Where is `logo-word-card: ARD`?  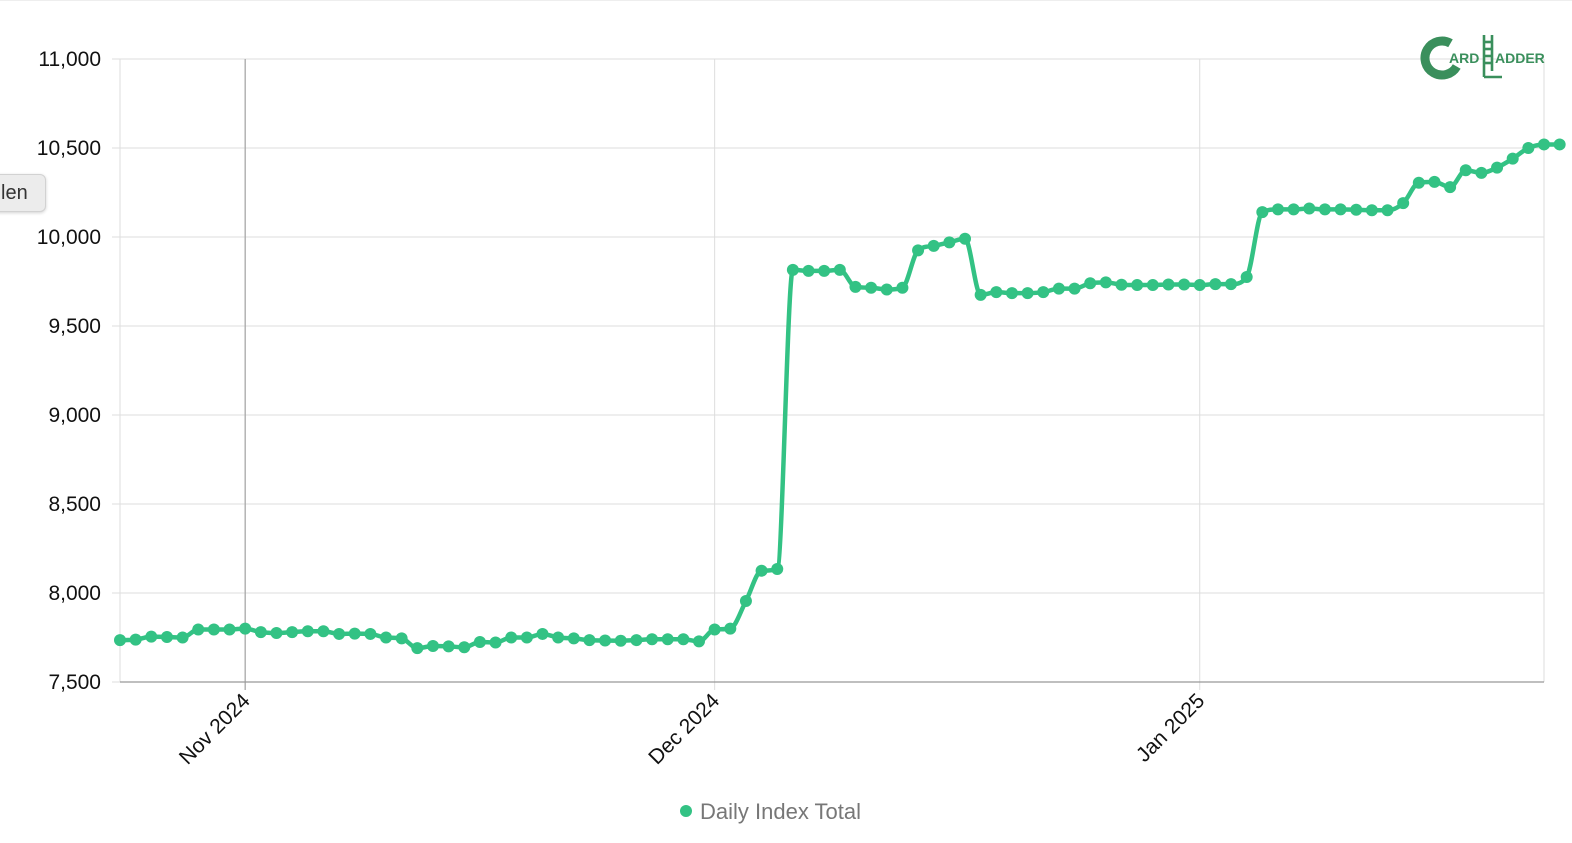
logo-word-card: ARD is located at coordinates (1464, 58).